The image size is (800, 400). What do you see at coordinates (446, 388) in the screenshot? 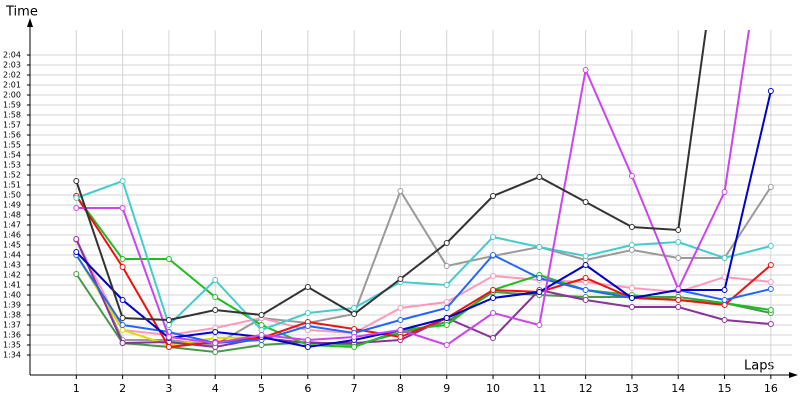
I see `x-tick-label: 9` at bounding box center [446, 388].